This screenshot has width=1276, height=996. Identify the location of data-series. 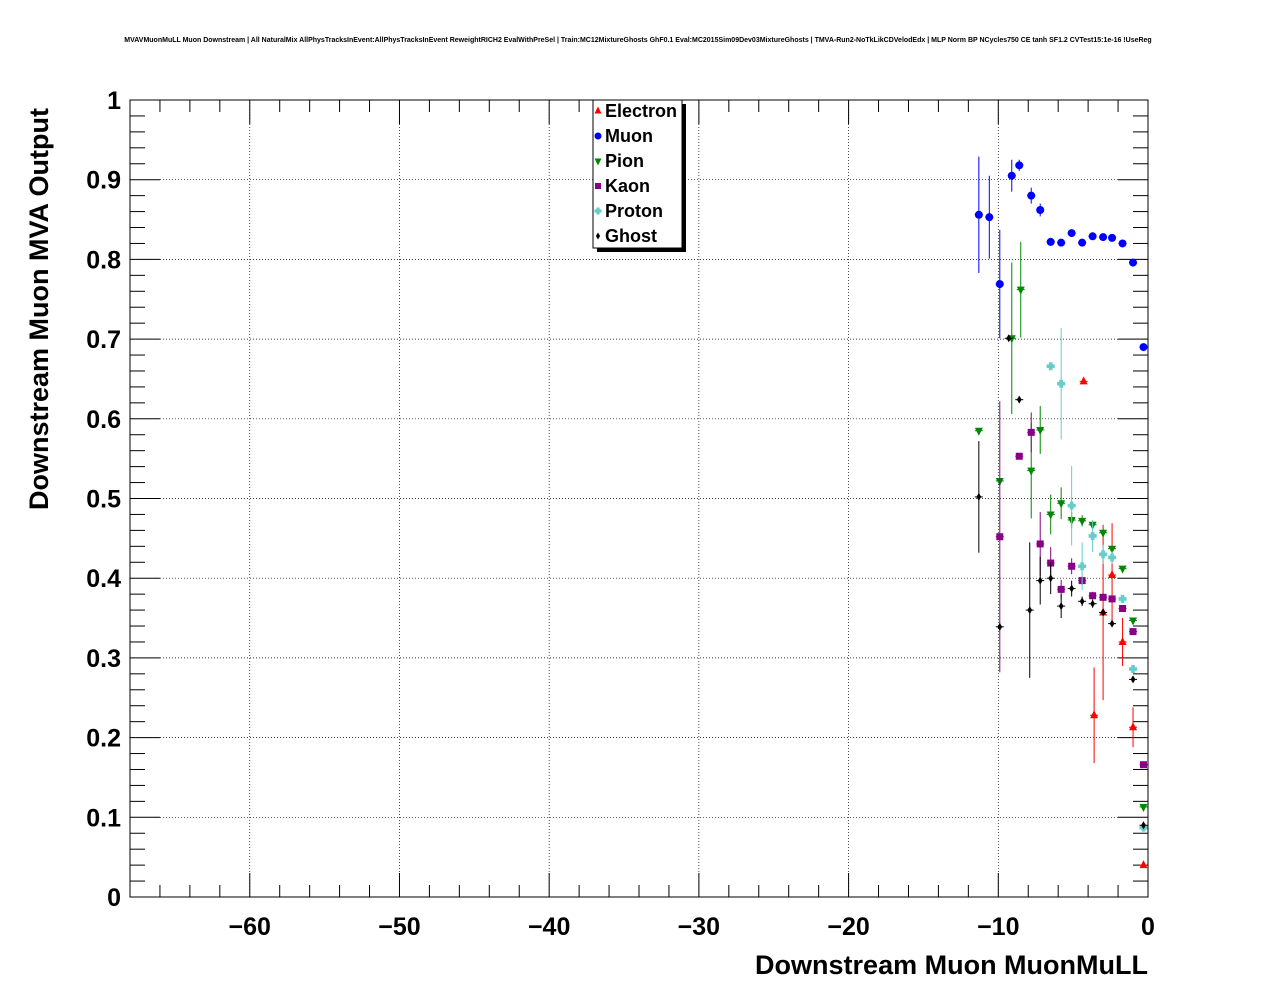
(1061, 512).